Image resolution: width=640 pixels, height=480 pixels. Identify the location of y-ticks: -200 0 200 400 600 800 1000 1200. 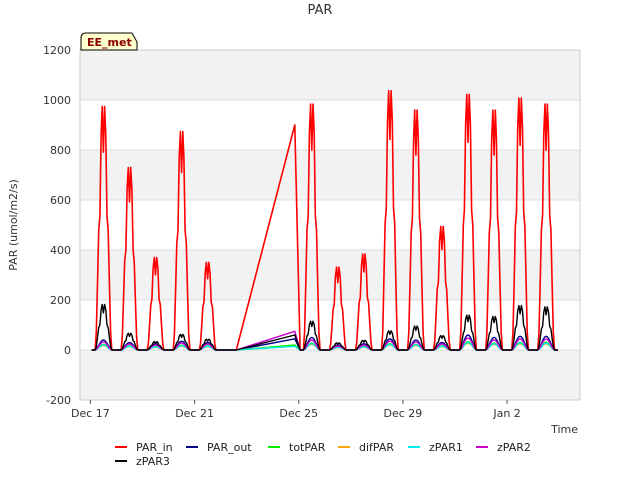
(57, 225).